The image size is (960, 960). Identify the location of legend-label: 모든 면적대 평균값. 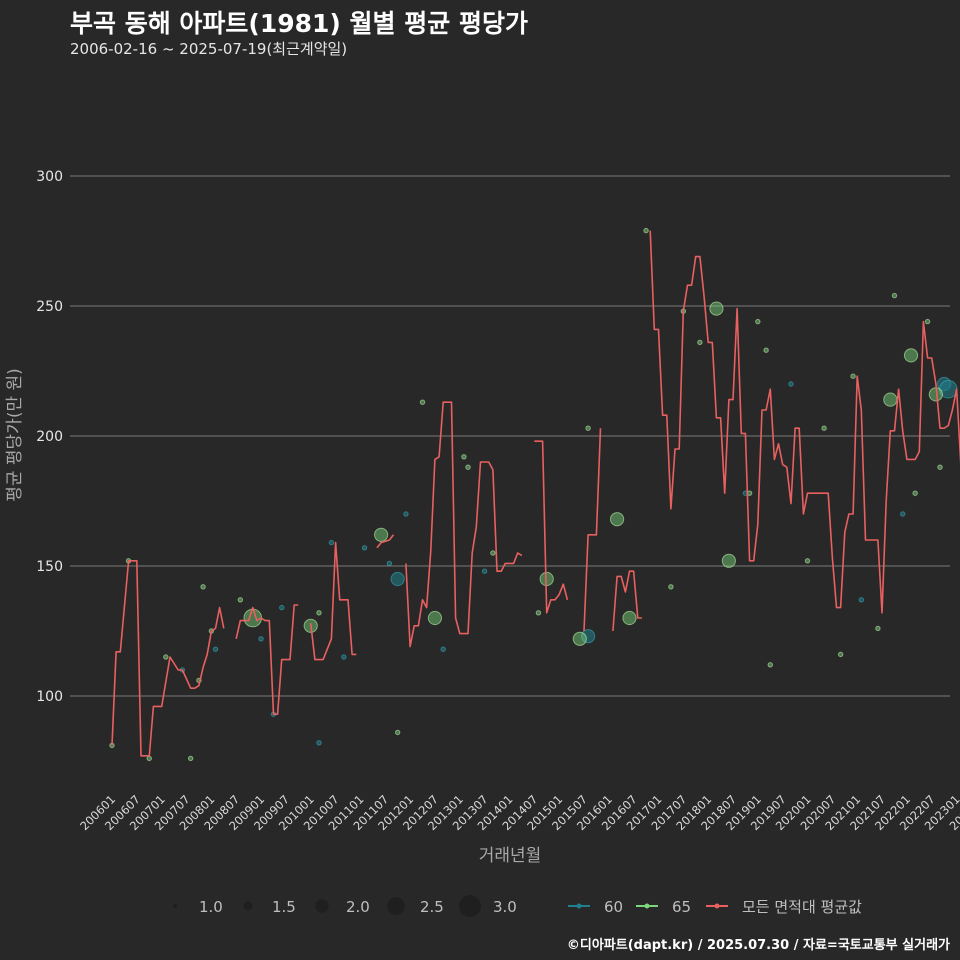
(802, 907).